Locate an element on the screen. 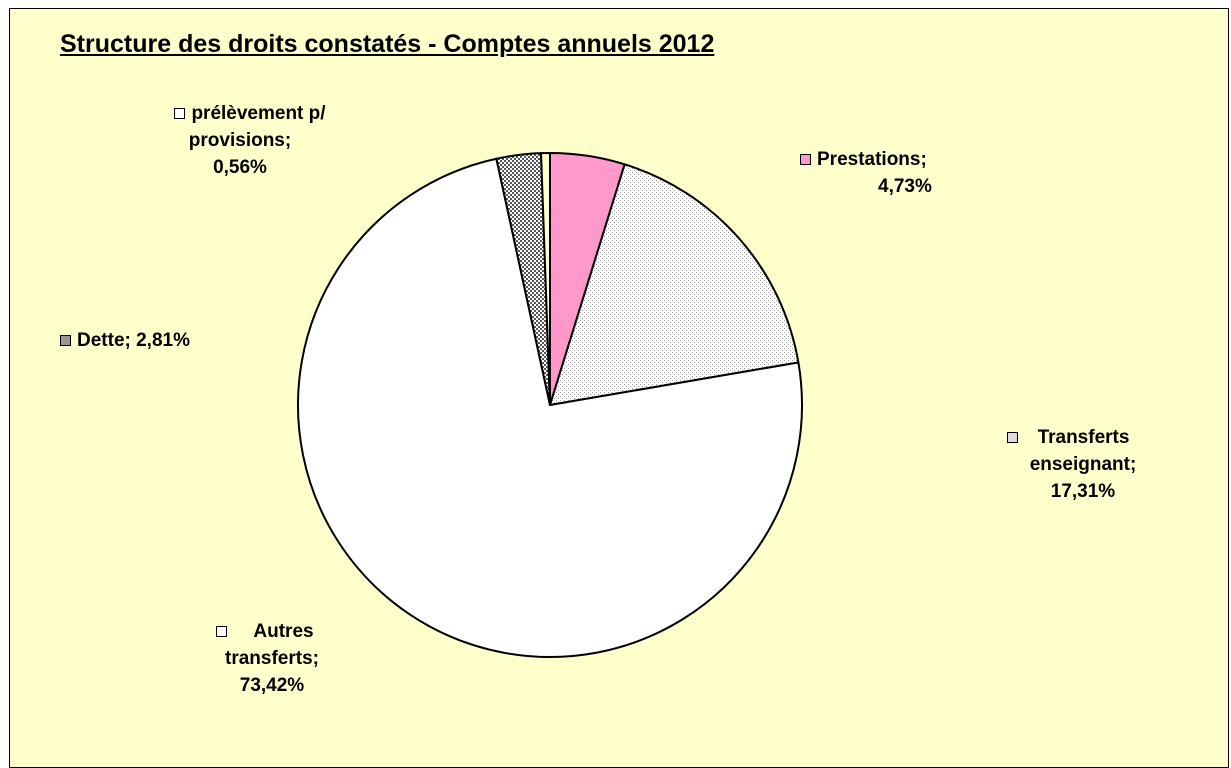  label-autres-line1: Autres is located at coordinates (283, 631).